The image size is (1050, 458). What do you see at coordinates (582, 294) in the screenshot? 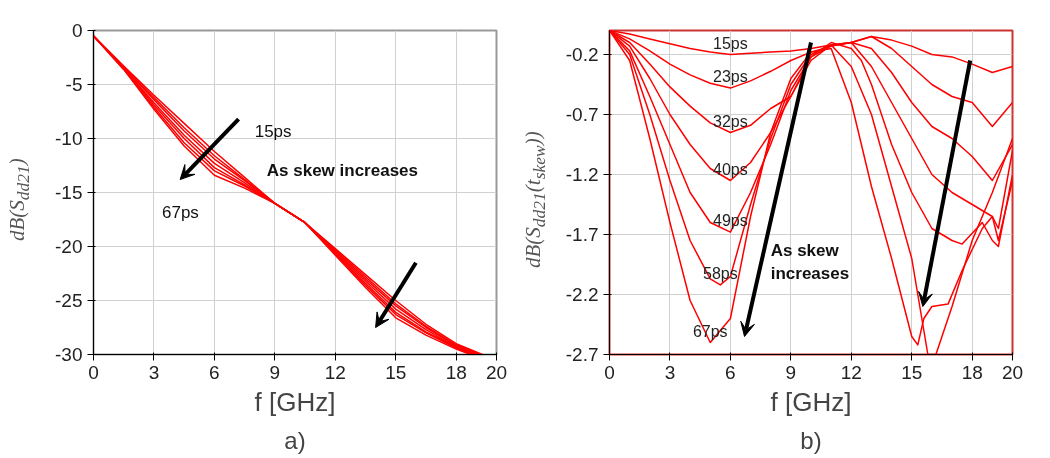
I see `y-tick-label: -2.2` at bounding box center [582, 294].